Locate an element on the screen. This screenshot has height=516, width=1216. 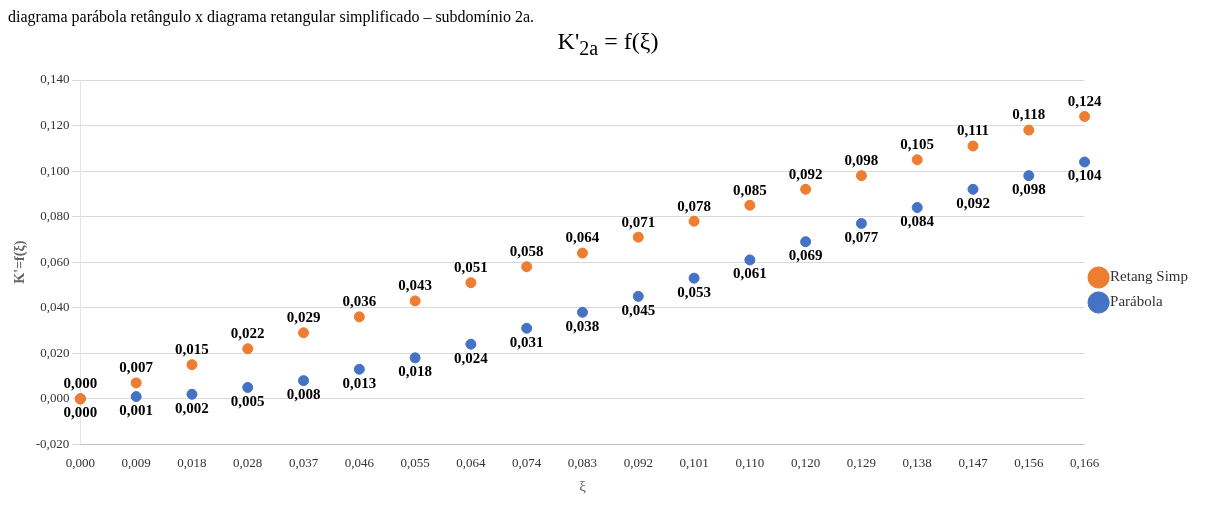
x-tick-label: 0,018 is located at coordinates (192, 462).